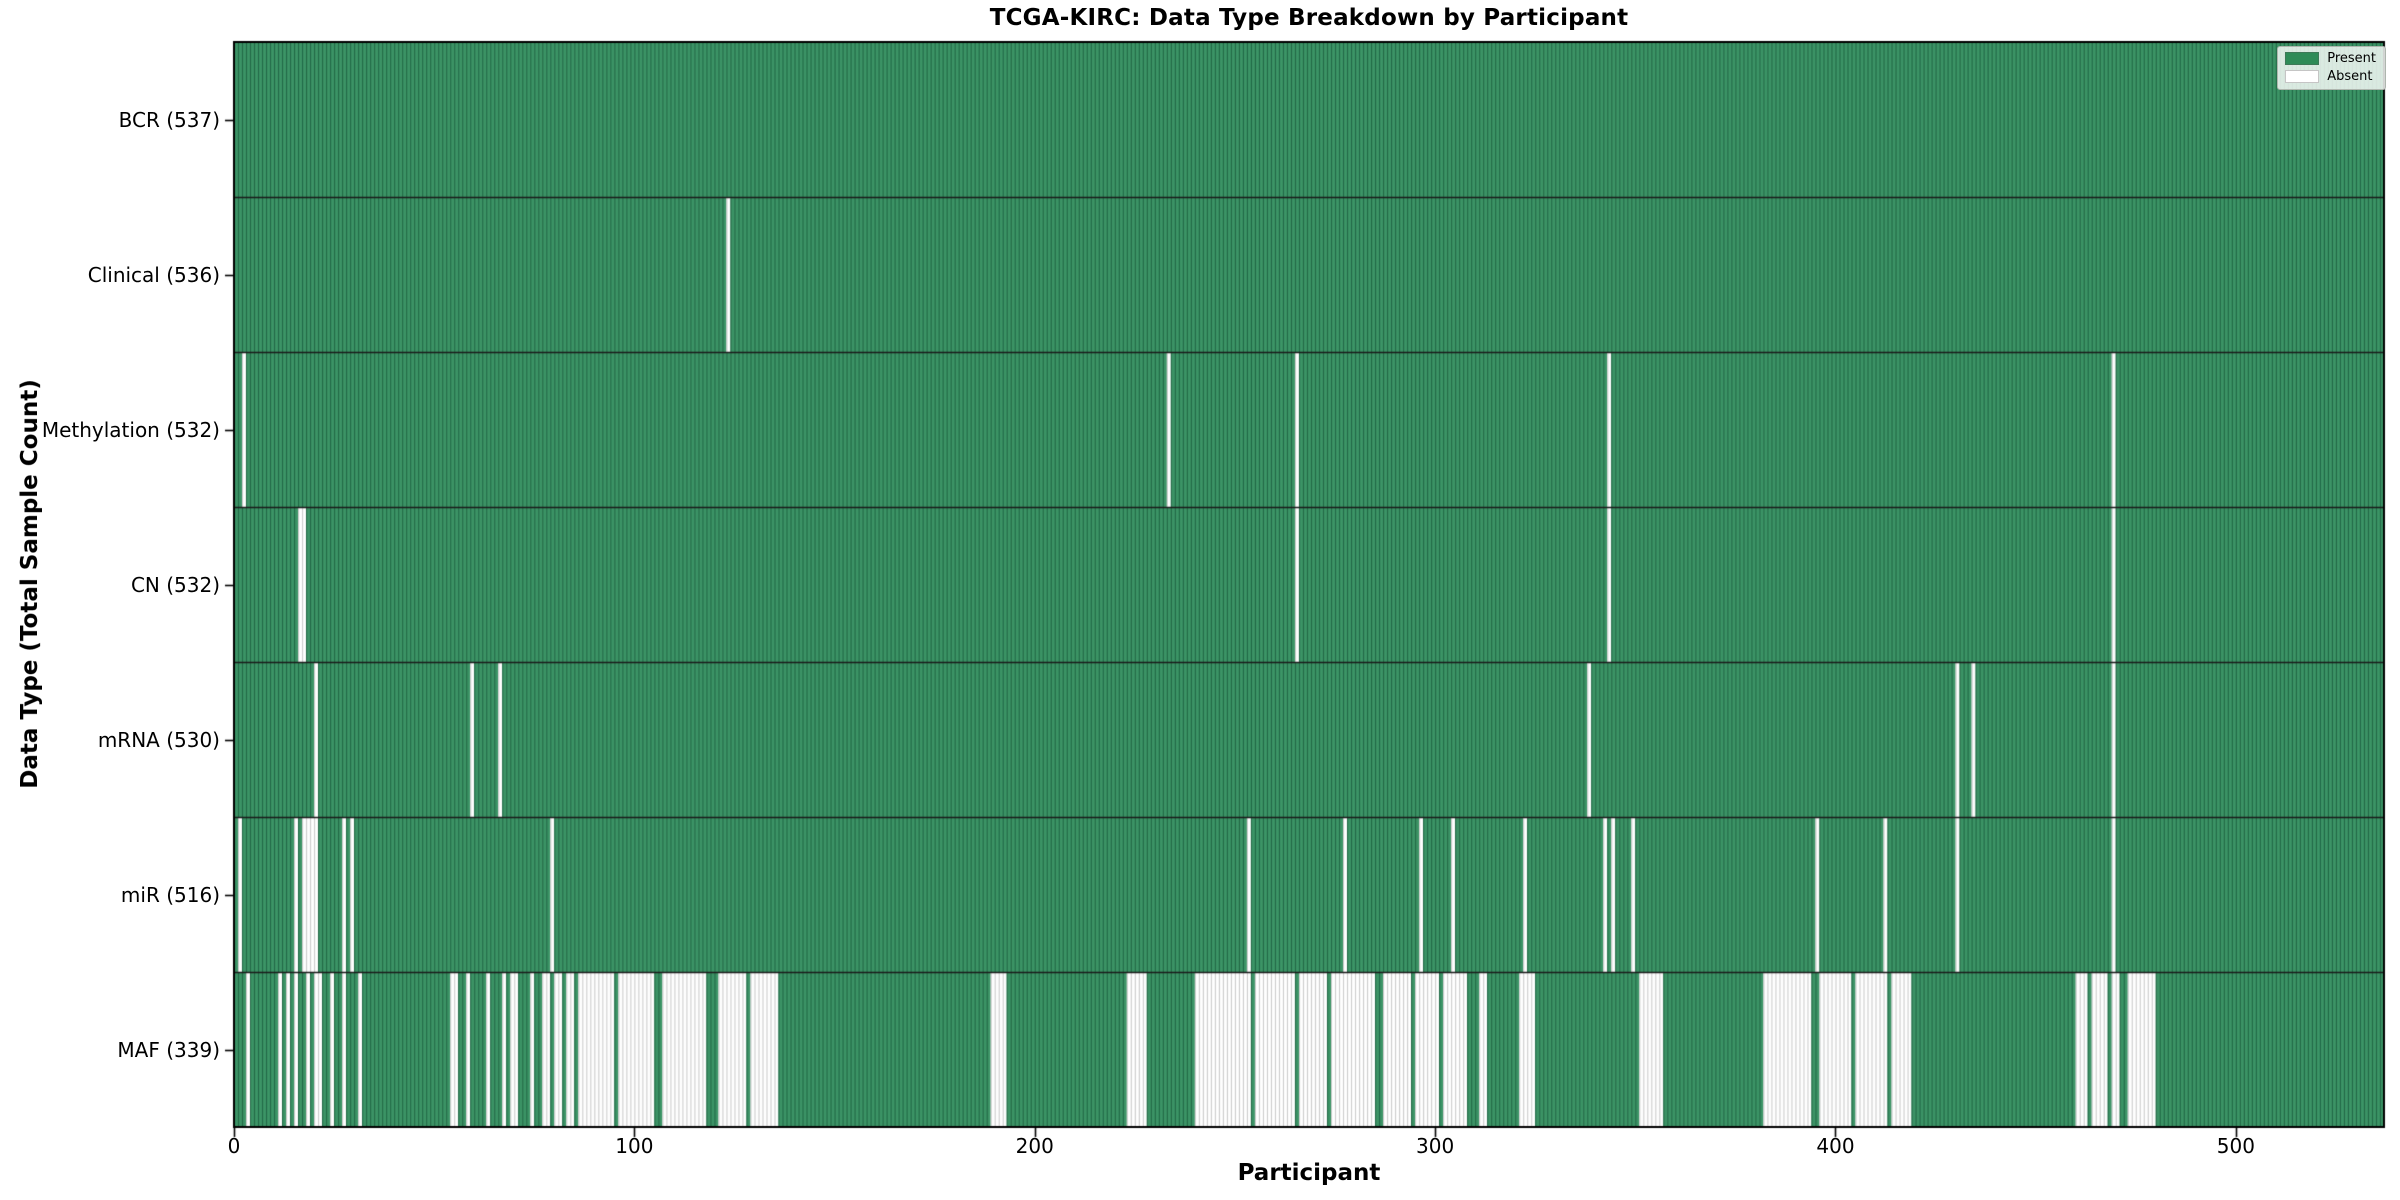  I want to click on y-tick-label-maf: MAF (339), so click(168, 1049).